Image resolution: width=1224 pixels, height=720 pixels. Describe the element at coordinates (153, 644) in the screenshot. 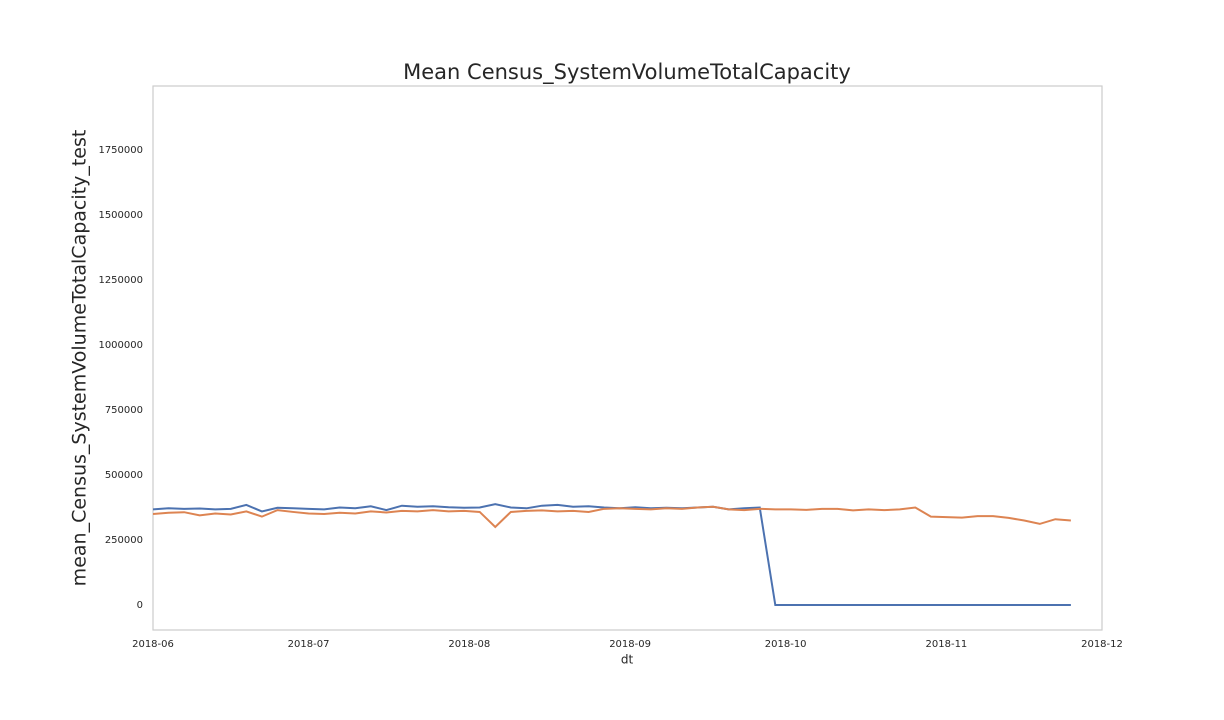

I see `x-tick-label: 2018-06` at that location.